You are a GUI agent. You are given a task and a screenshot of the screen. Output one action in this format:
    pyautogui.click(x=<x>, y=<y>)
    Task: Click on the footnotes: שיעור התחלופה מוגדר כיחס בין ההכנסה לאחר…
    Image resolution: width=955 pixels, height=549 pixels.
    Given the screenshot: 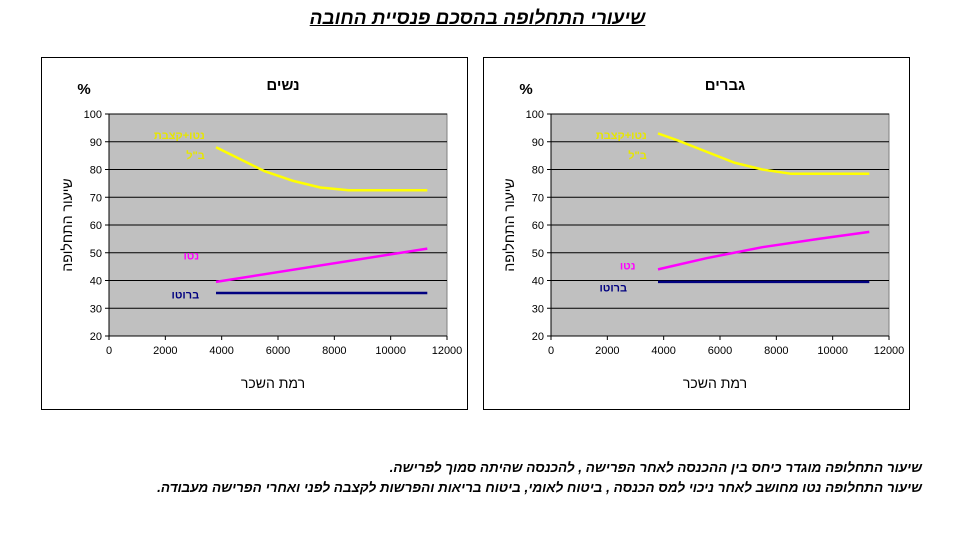 What is the action you would take?
    pyautogui.click(x=491, y=478)
    